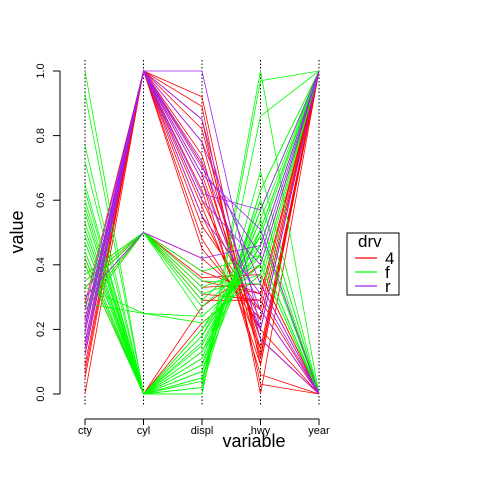  Describe the element at coordinates (388, 286) in the screenshot. I see `legend-label-r: r` at that location.